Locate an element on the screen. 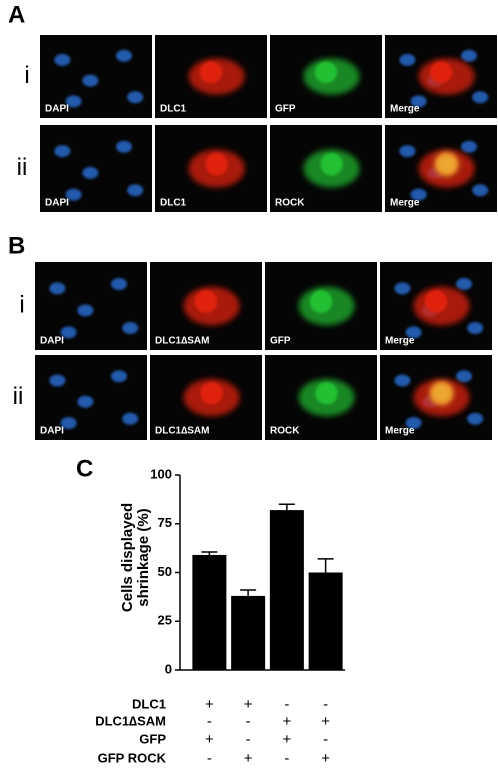  condition-label: DLC1∆SAM is located at coordinates (130, 720).